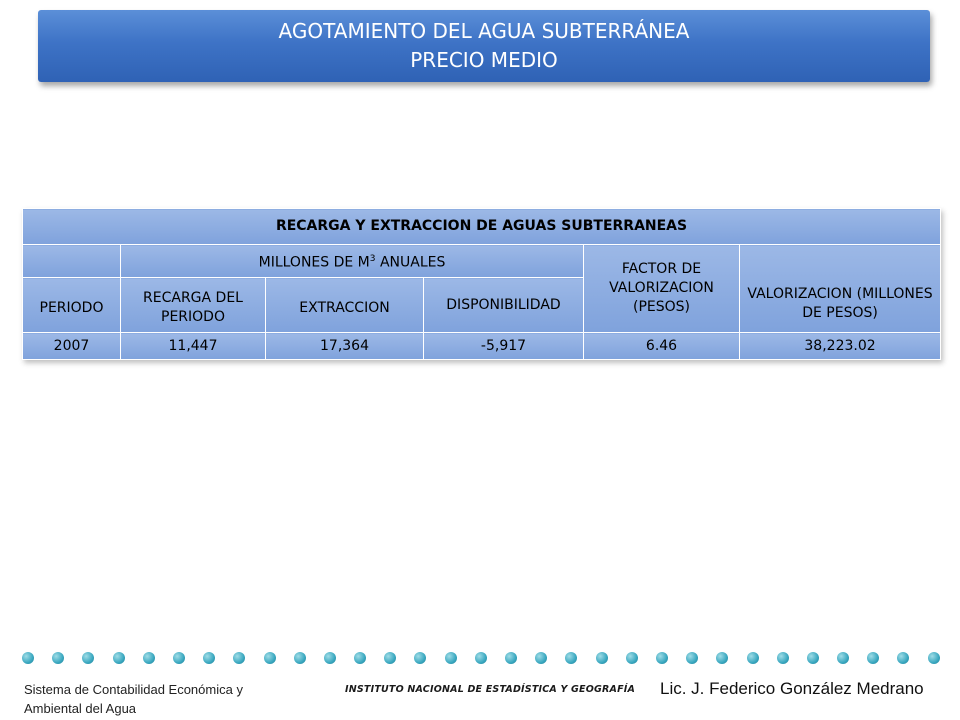  Describe the element at coordinates (193, 305) in the screenshot. I see `header-recarga: RECARGA DEL PERIODO` at that location.